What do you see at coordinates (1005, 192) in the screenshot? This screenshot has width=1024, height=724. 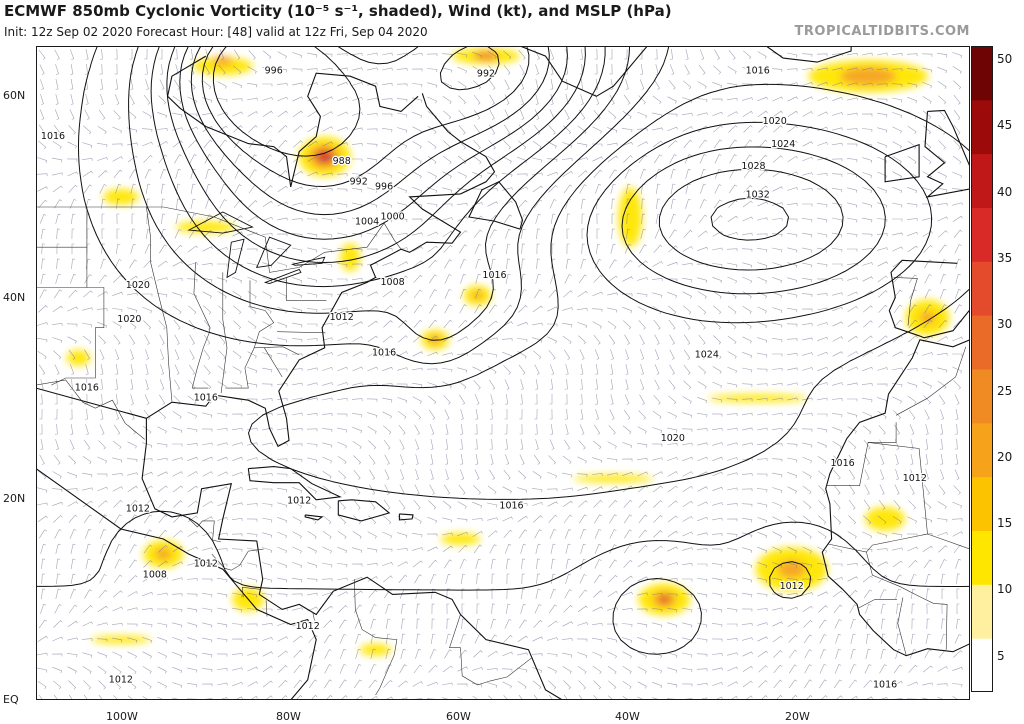 I see `colorbar-tick-label: 40` at bounding box center [1005, 192].